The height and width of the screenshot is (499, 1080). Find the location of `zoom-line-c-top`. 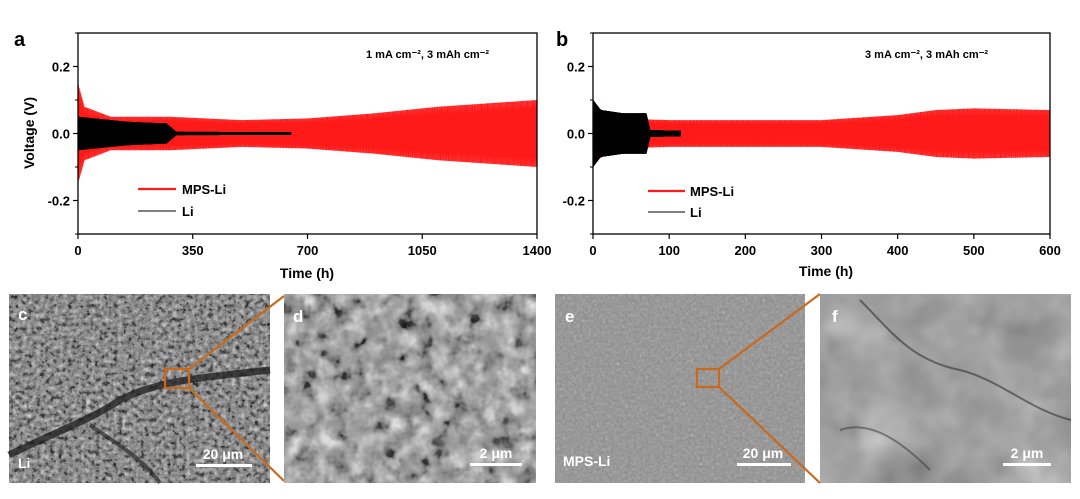

zoom-line-c-top is located at coordinates (236, 332).